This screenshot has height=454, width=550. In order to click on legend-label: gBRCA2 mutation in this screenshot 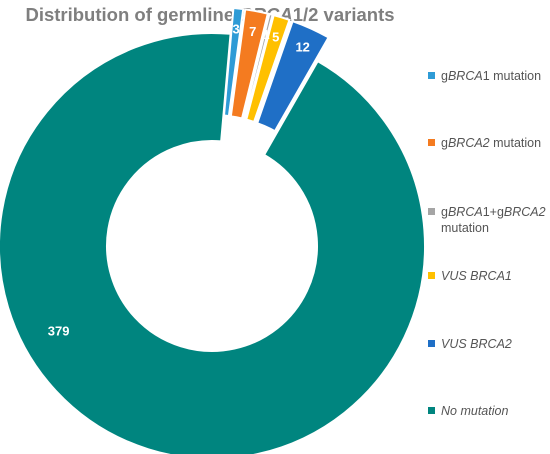, I will do `click(491, 143)`.